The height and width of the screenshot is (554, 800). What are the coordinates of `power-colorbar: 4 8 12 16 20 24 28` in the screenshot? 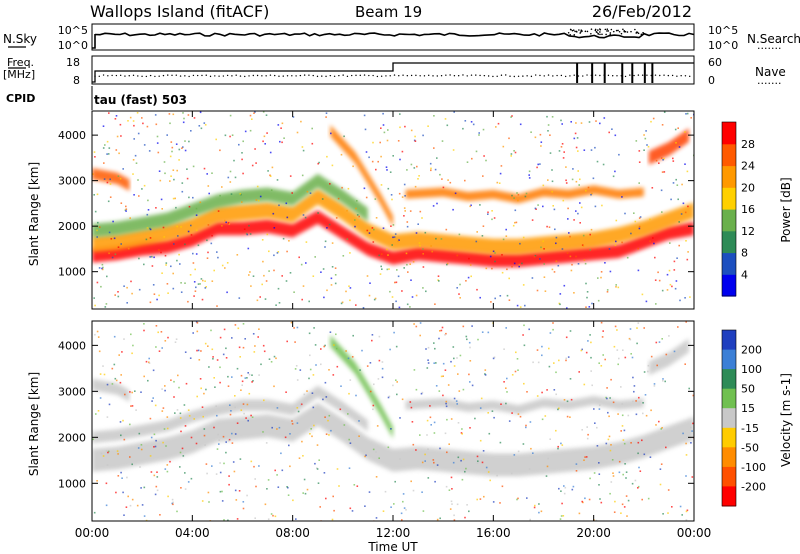 It's located at (738, 209).